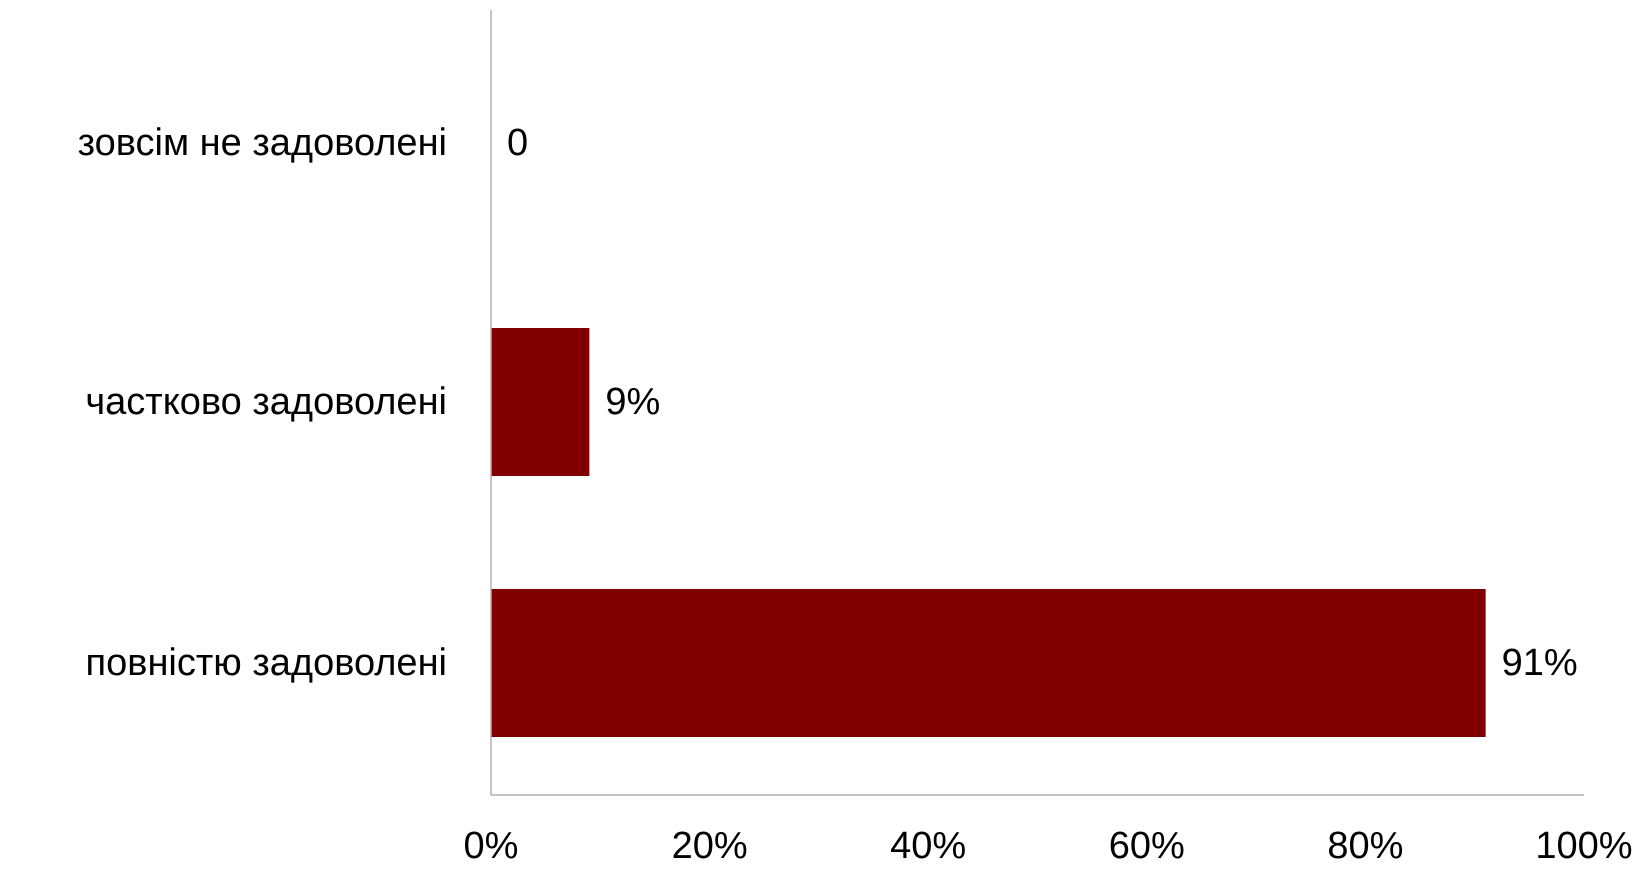 This screenshot has height=872, width=1640. What do you see at coordinates (928, 846) in the screenshot?
I see `x-tick-label: 40%` at bounding box center [928, 846].